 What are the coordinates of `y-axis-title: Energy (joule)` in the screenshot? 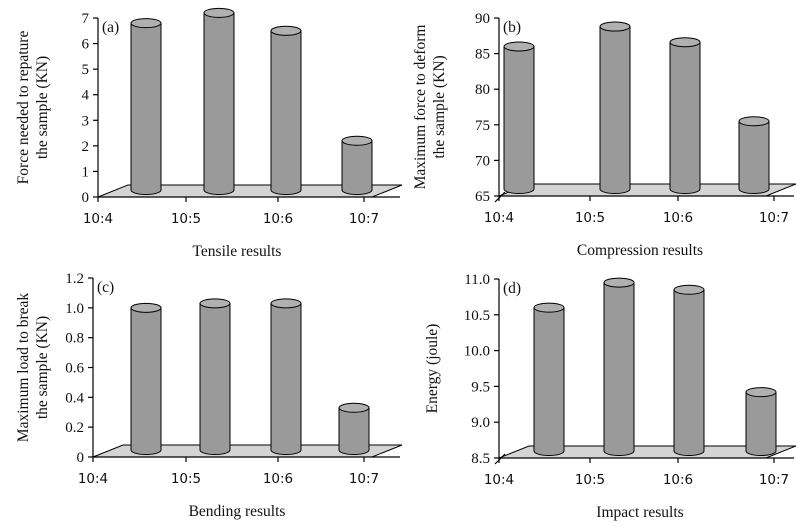 It's located at (432, 369).